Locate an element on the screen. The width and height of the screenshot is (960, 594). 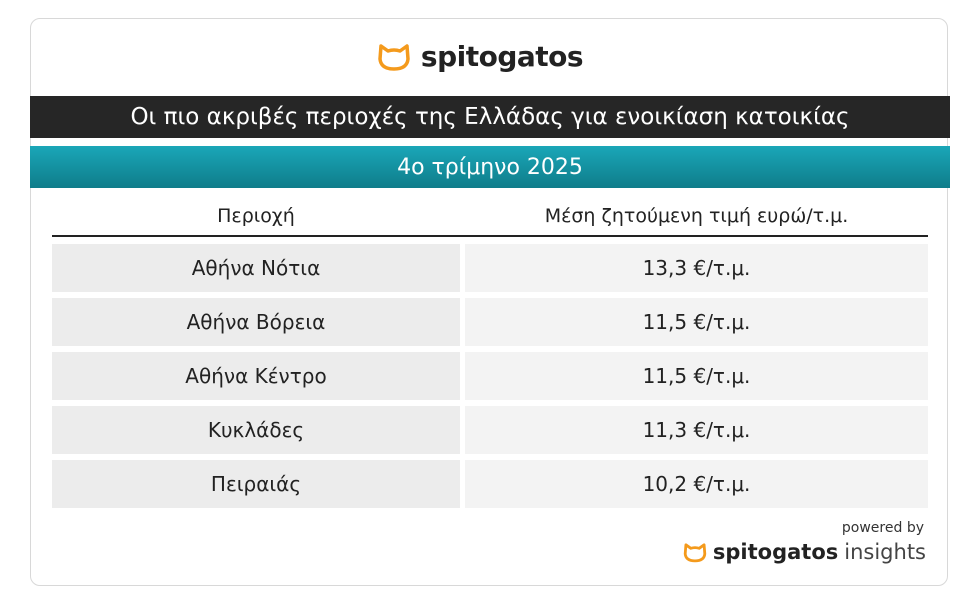
region-cell: Αθήνα Βόρεια is located at coordinates (256, 322).